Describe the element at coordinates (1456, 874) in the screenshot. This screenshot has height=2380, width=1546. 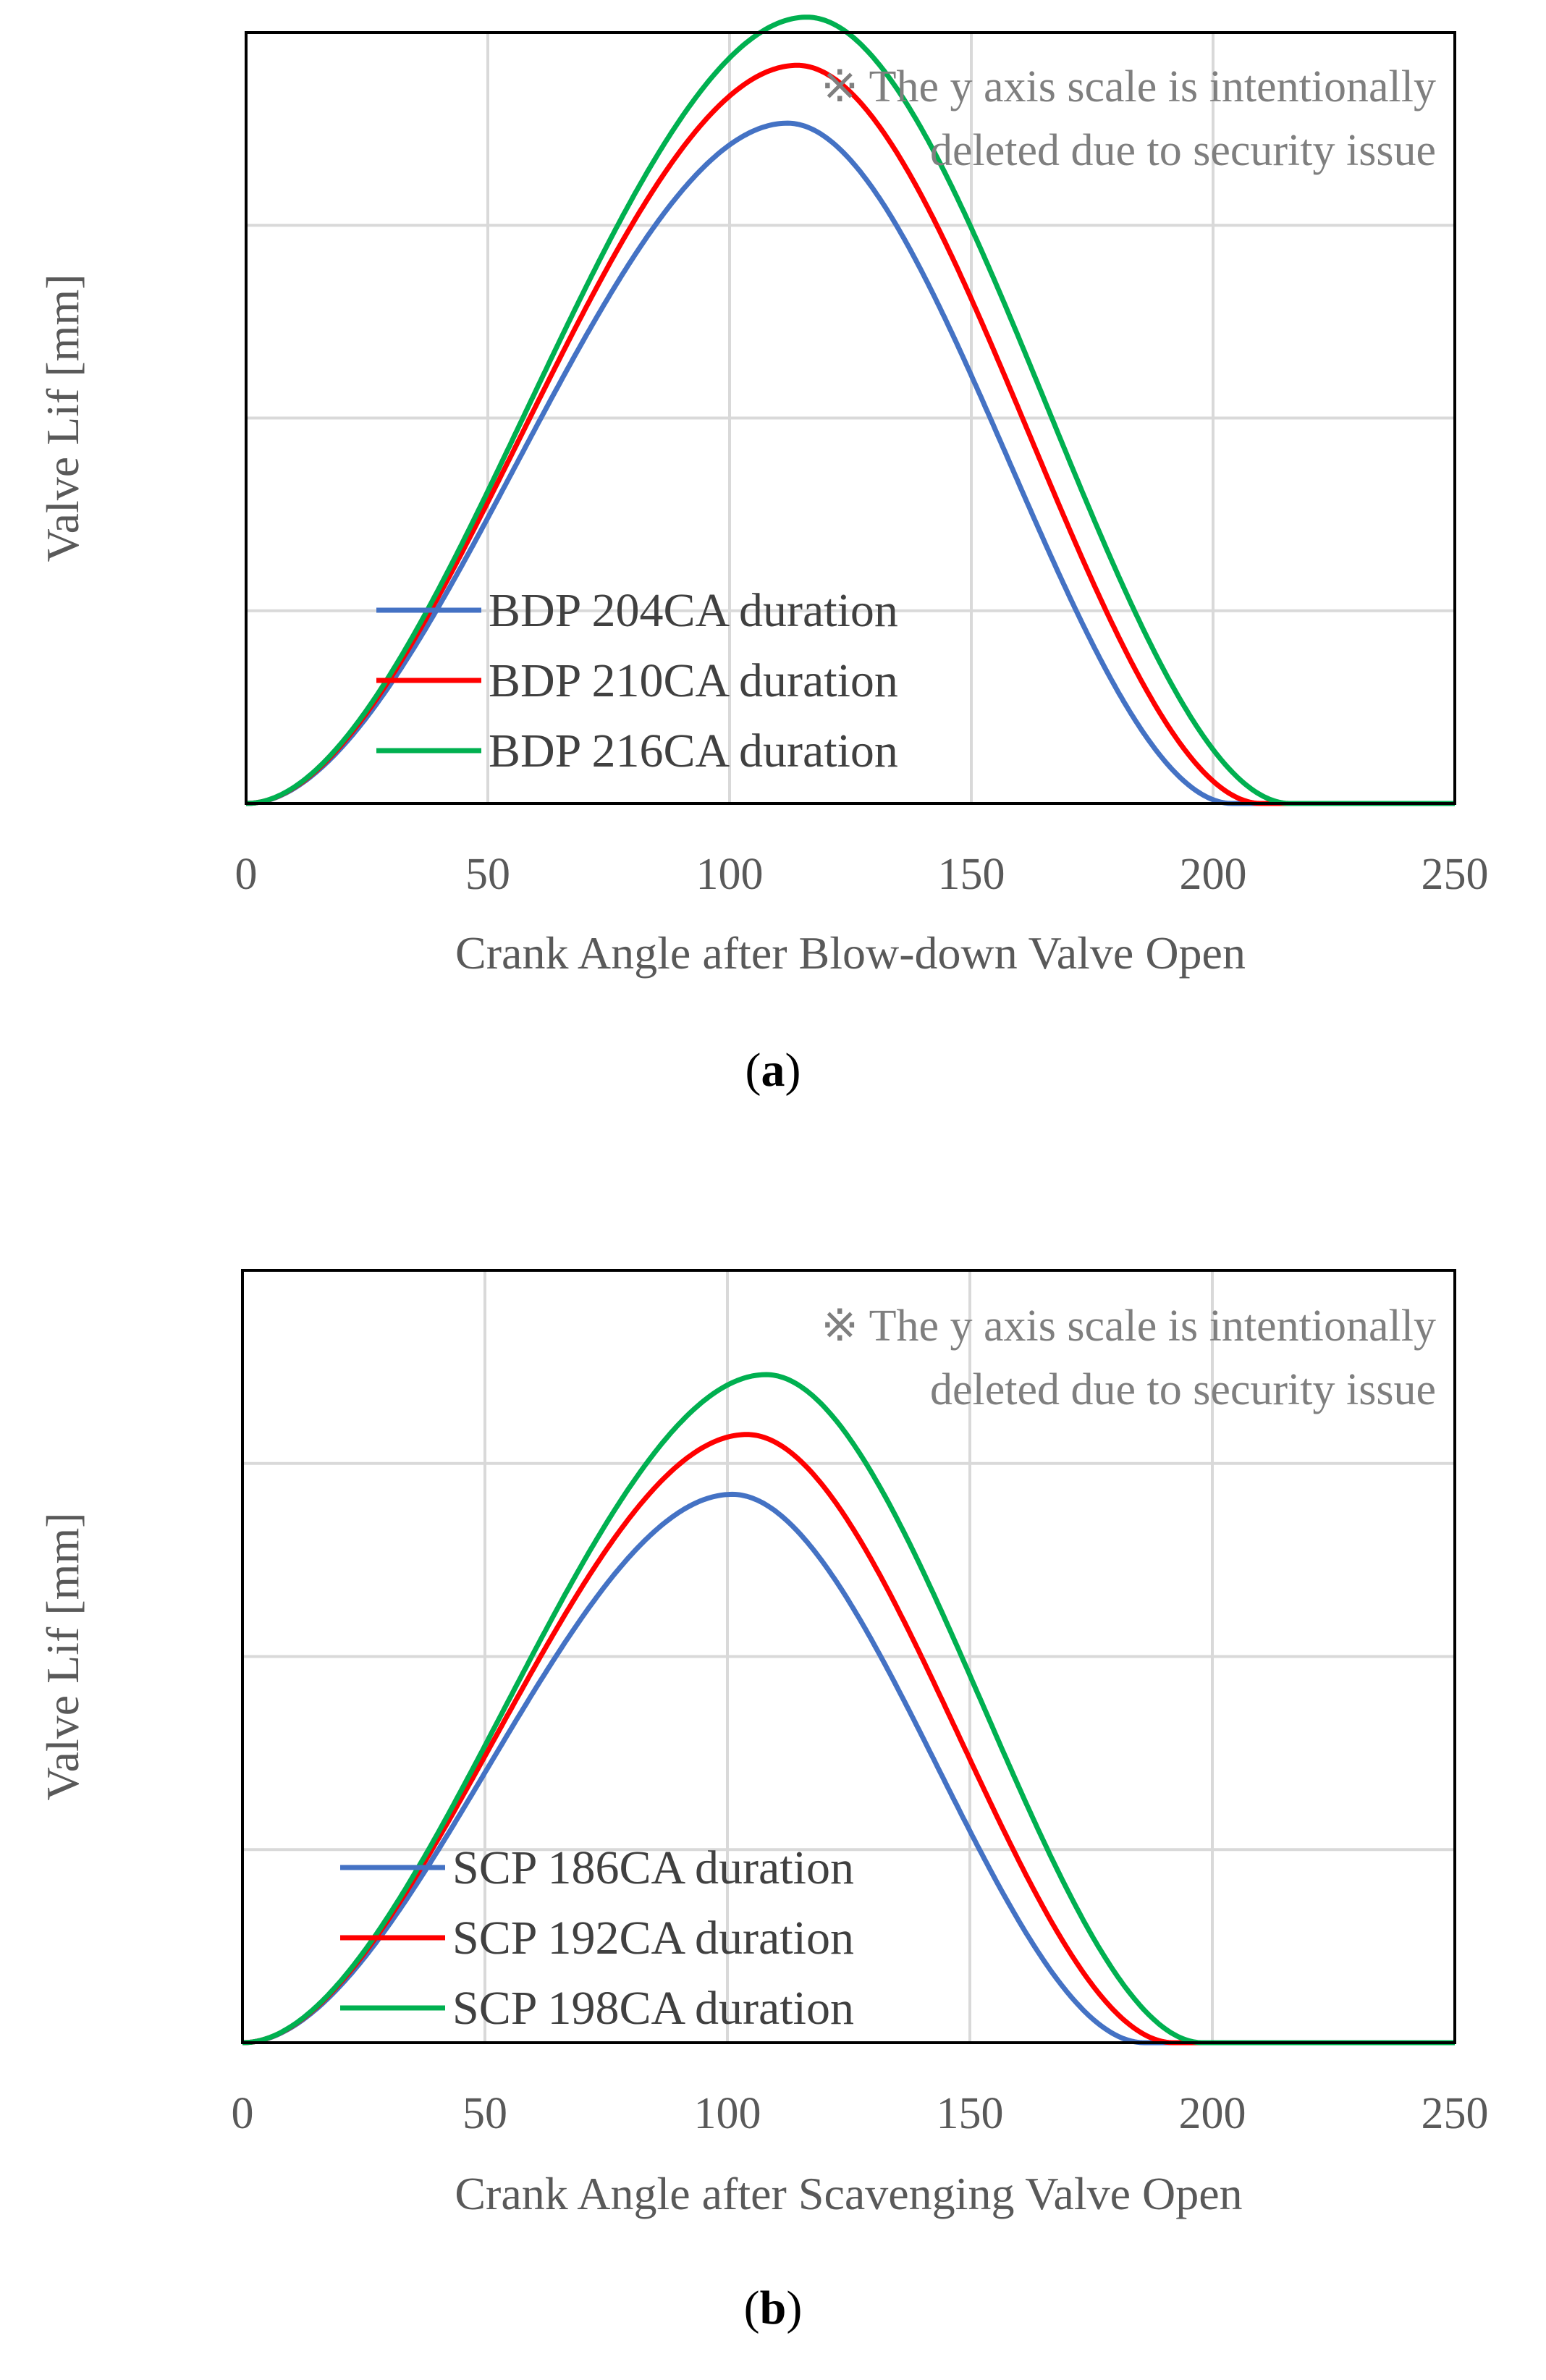
I see `panel-a-x-tick-label: 250` at that location.